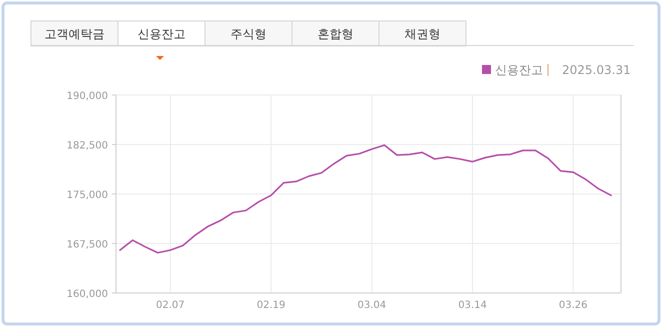 The width and height of the screenshot is (664, 327). What do you see at coordinates (87, 96) in the screenshot?
I see `y-tick-label: 190,000` at bounding box center [87, 96].